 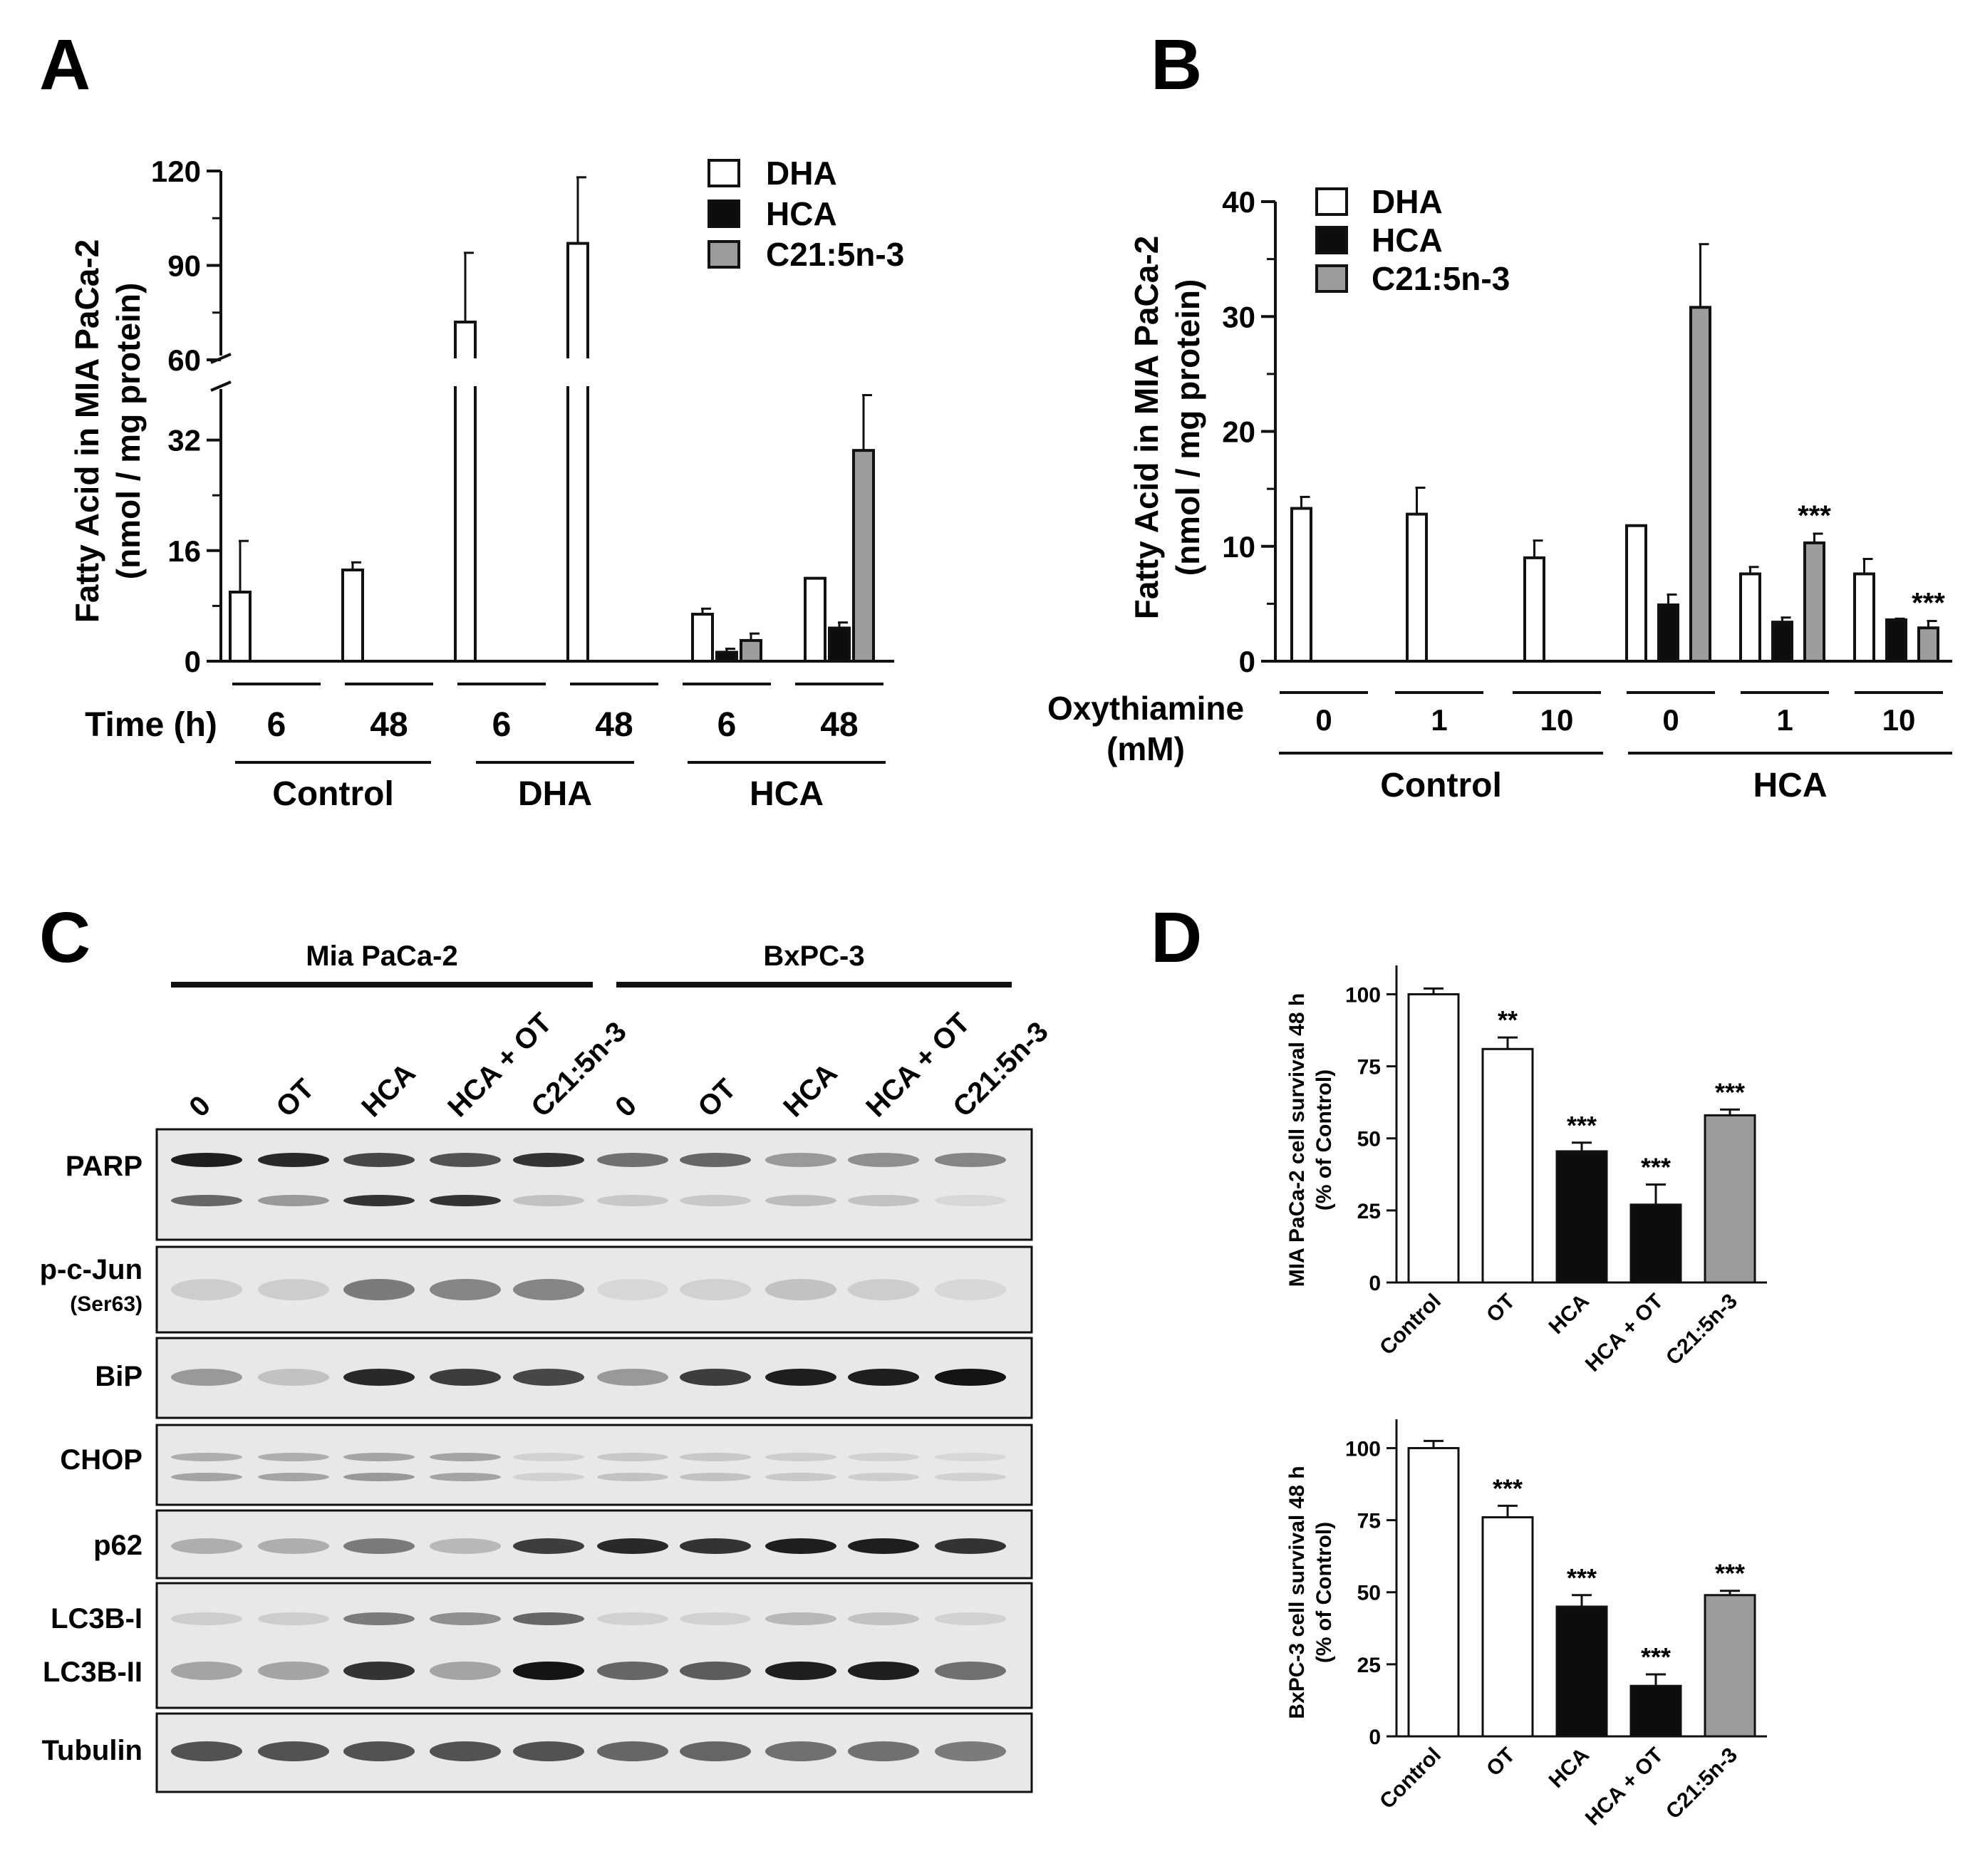 I want to click on panel-a-ylabel-line1: Fatty Acid in MIA PaCa-2, so click(x=86, y=431).